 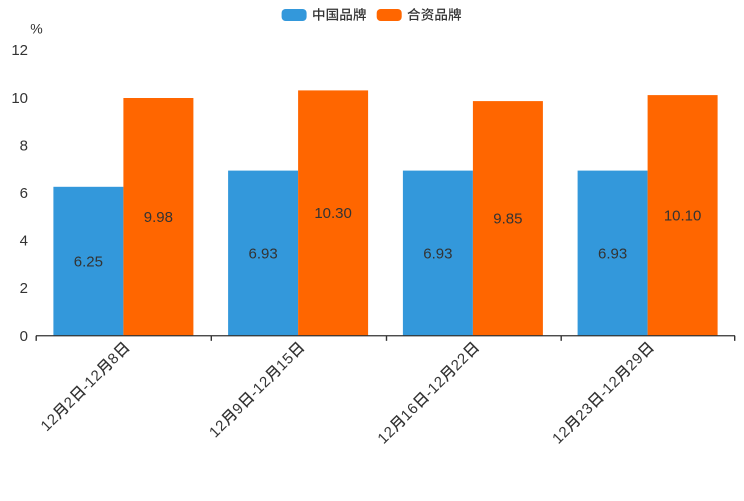 I want to click on svg-text: 9.98, so click(x=158, y=217).